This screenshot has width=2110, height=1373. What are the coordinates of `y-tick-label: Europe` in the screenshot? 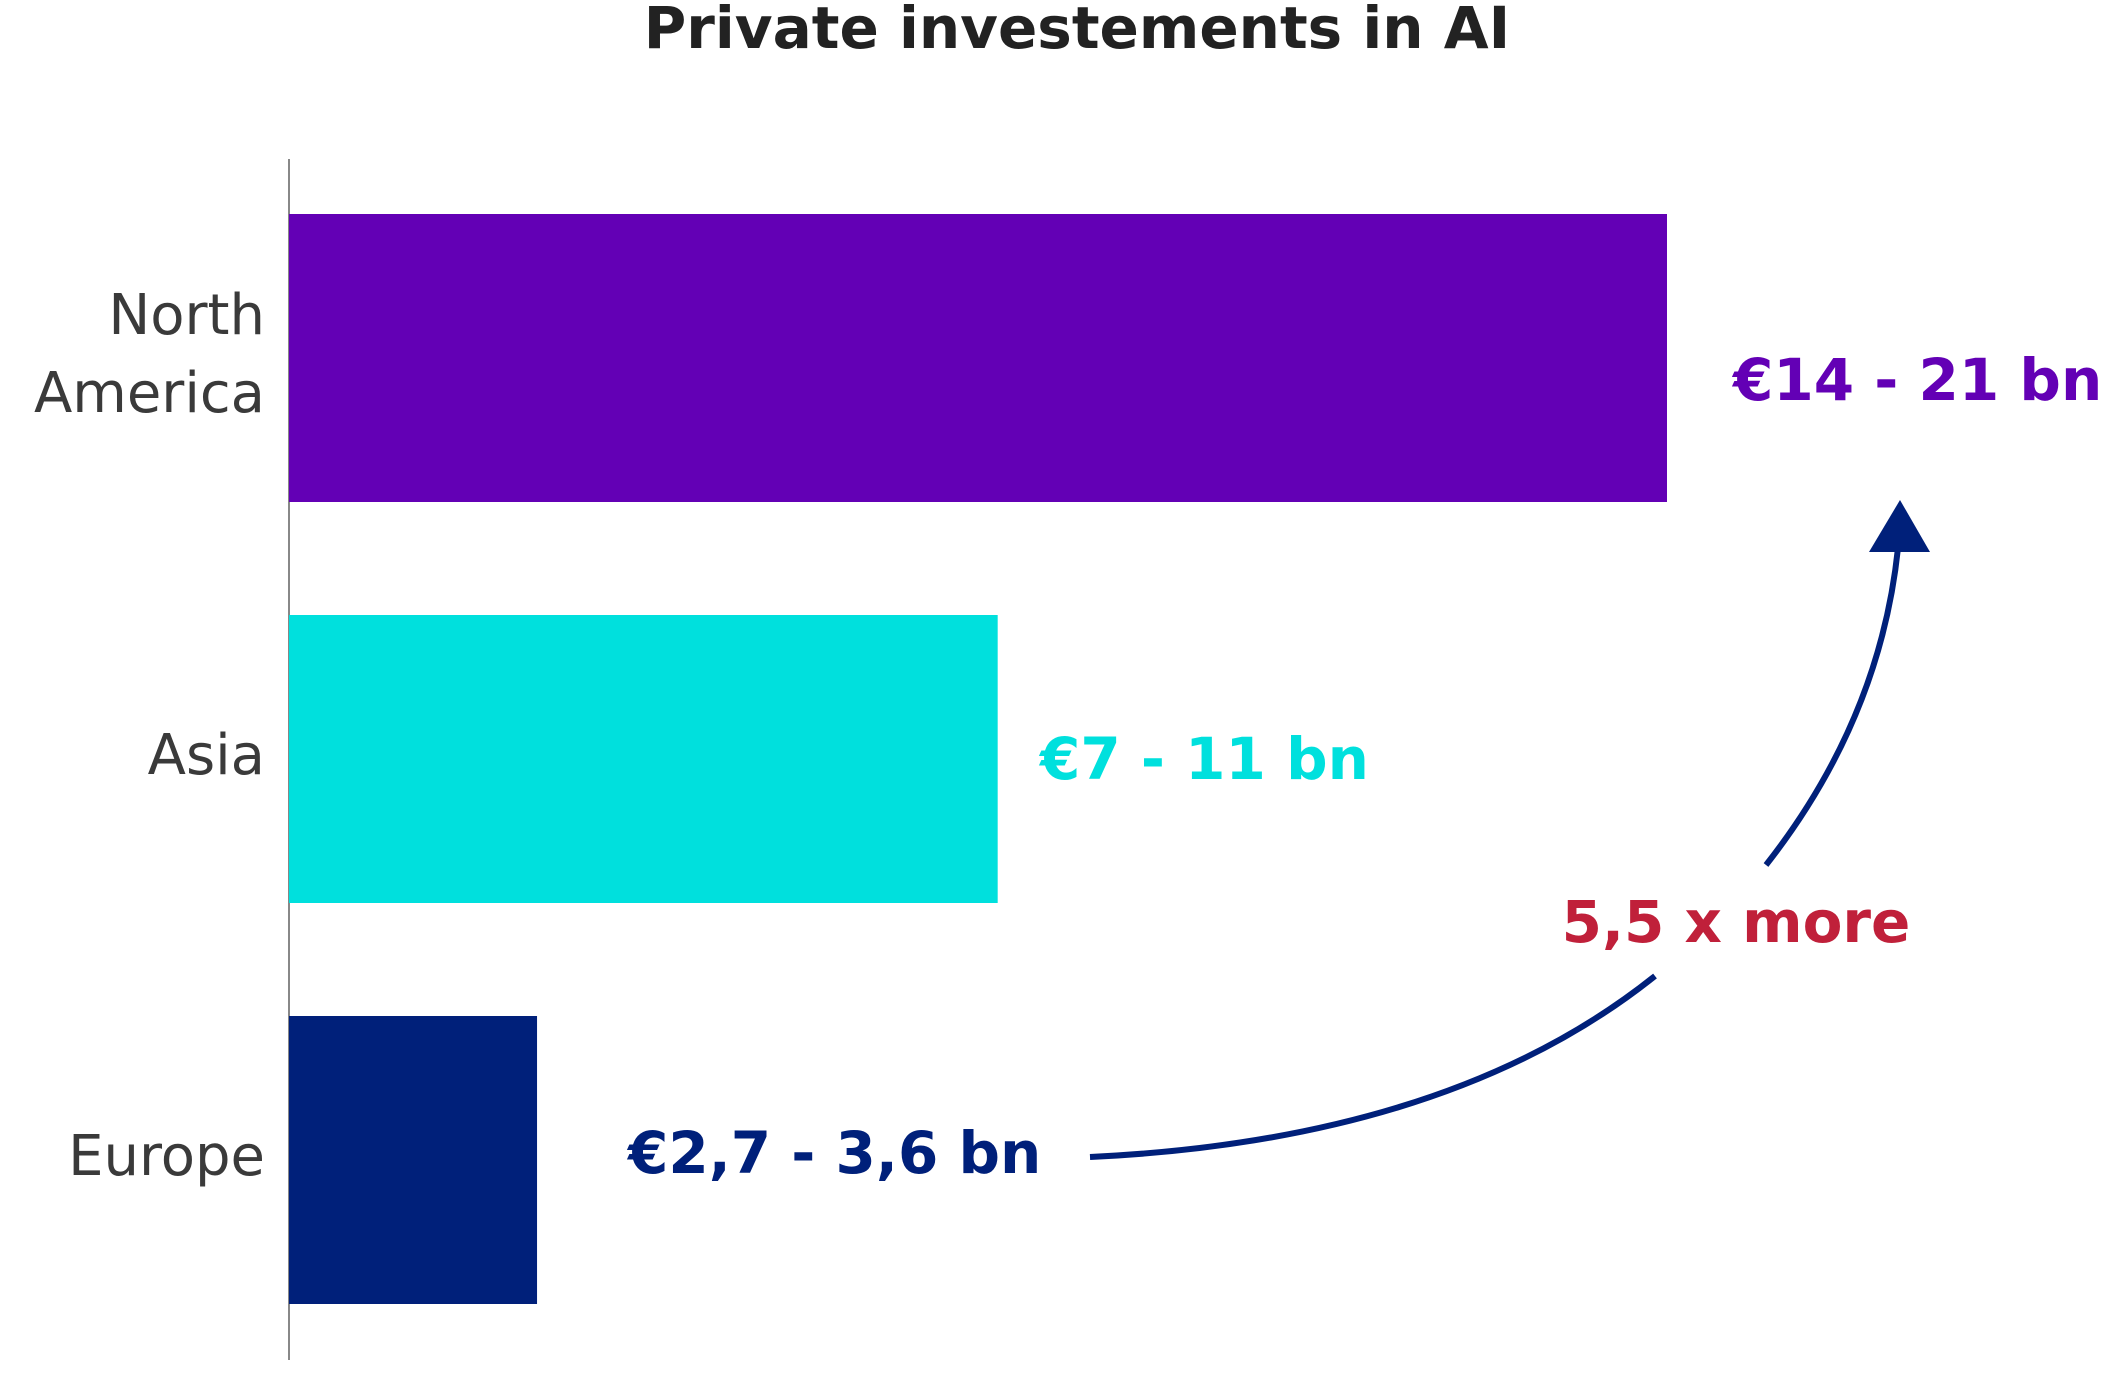 It's located at (166, 1156).